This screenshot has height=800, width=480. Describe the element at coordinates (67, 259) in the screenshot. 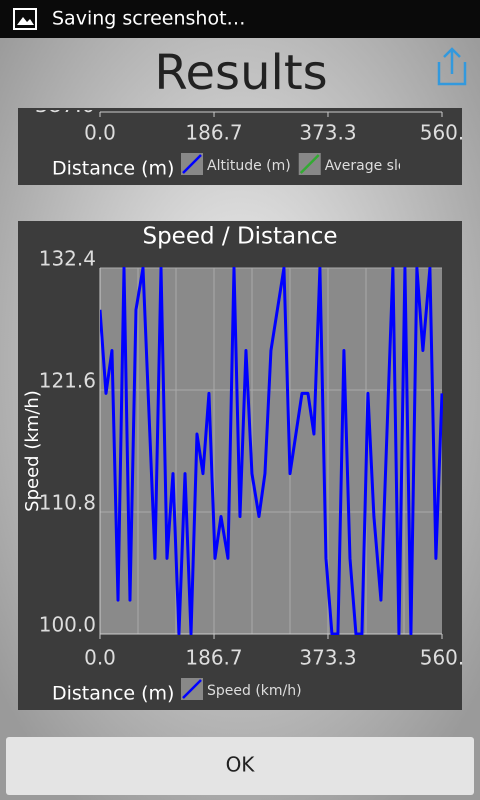

I see `y-tick-label: 132.4` at that location.